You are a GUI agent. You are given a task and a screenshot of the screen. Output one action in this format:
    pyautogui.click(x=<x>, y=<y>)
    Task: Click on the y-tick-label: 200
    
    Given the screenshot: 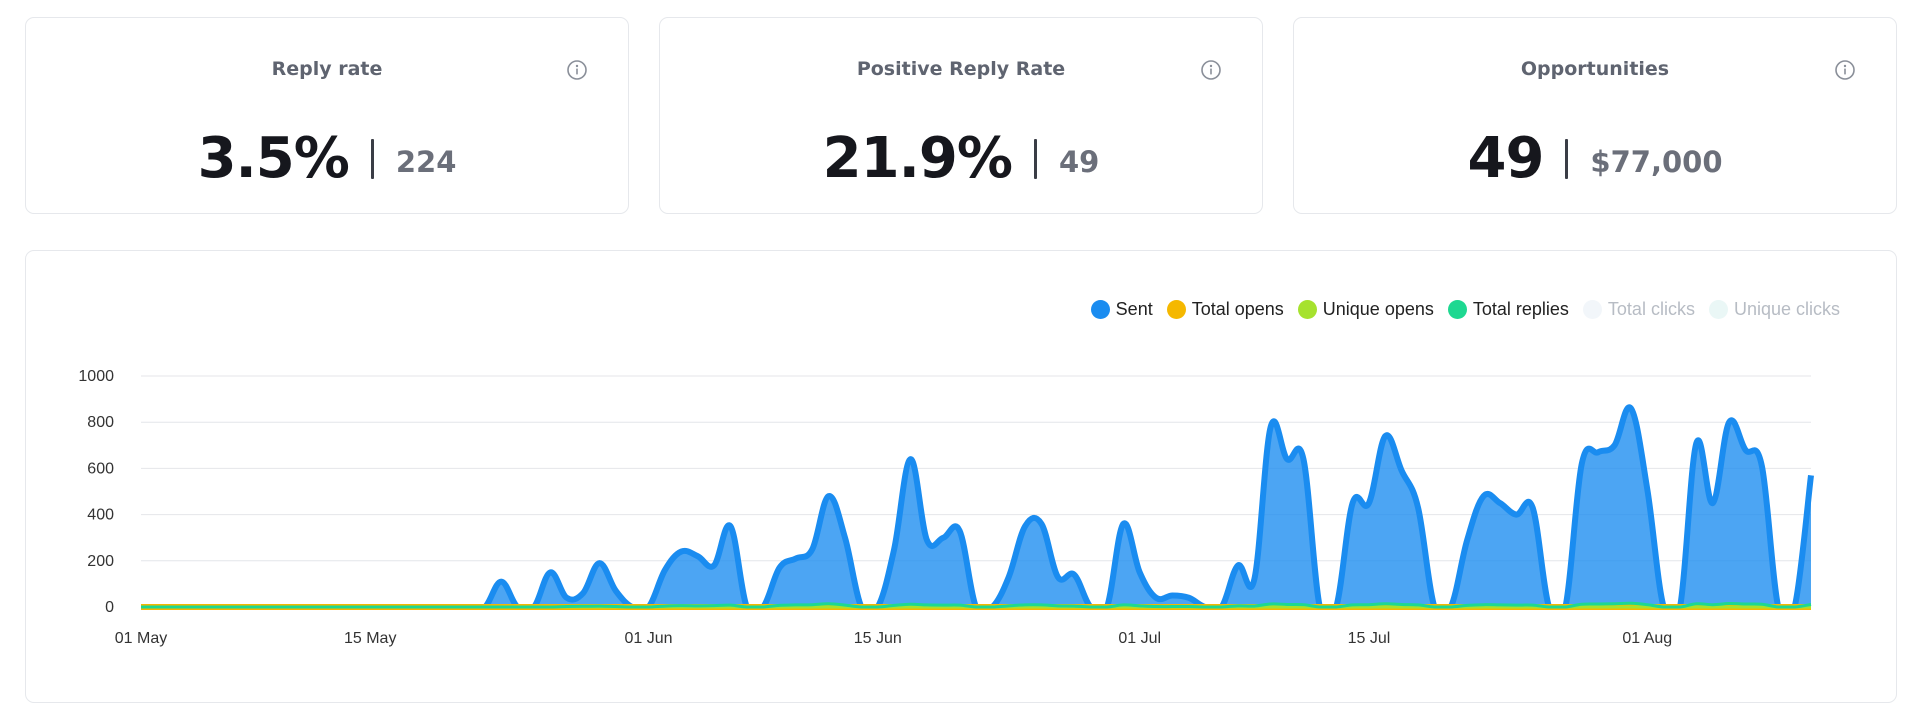 What is the action you would take?
    pyautogui.click(x=100, y=561)
    